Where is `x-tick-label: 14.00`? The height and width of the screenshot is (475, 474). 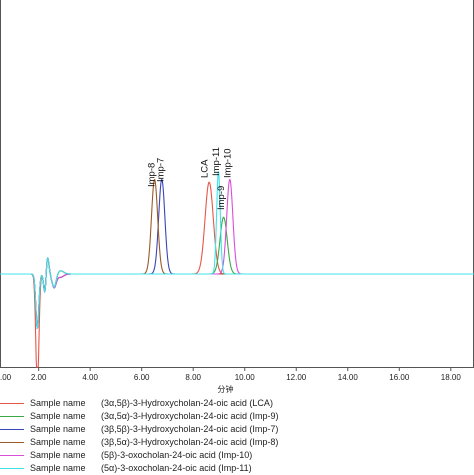 x-tick-label: 14.00 is located at coordinates (348, 377).